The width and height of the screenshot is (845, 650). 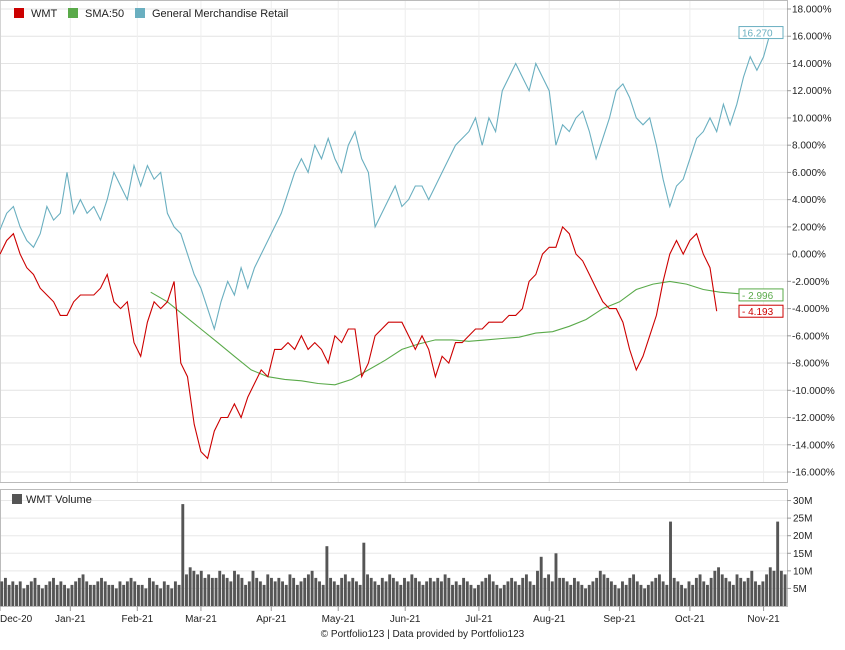 I want to click on price-y-tick-label: 12.000%, so click(x=812, y=91).